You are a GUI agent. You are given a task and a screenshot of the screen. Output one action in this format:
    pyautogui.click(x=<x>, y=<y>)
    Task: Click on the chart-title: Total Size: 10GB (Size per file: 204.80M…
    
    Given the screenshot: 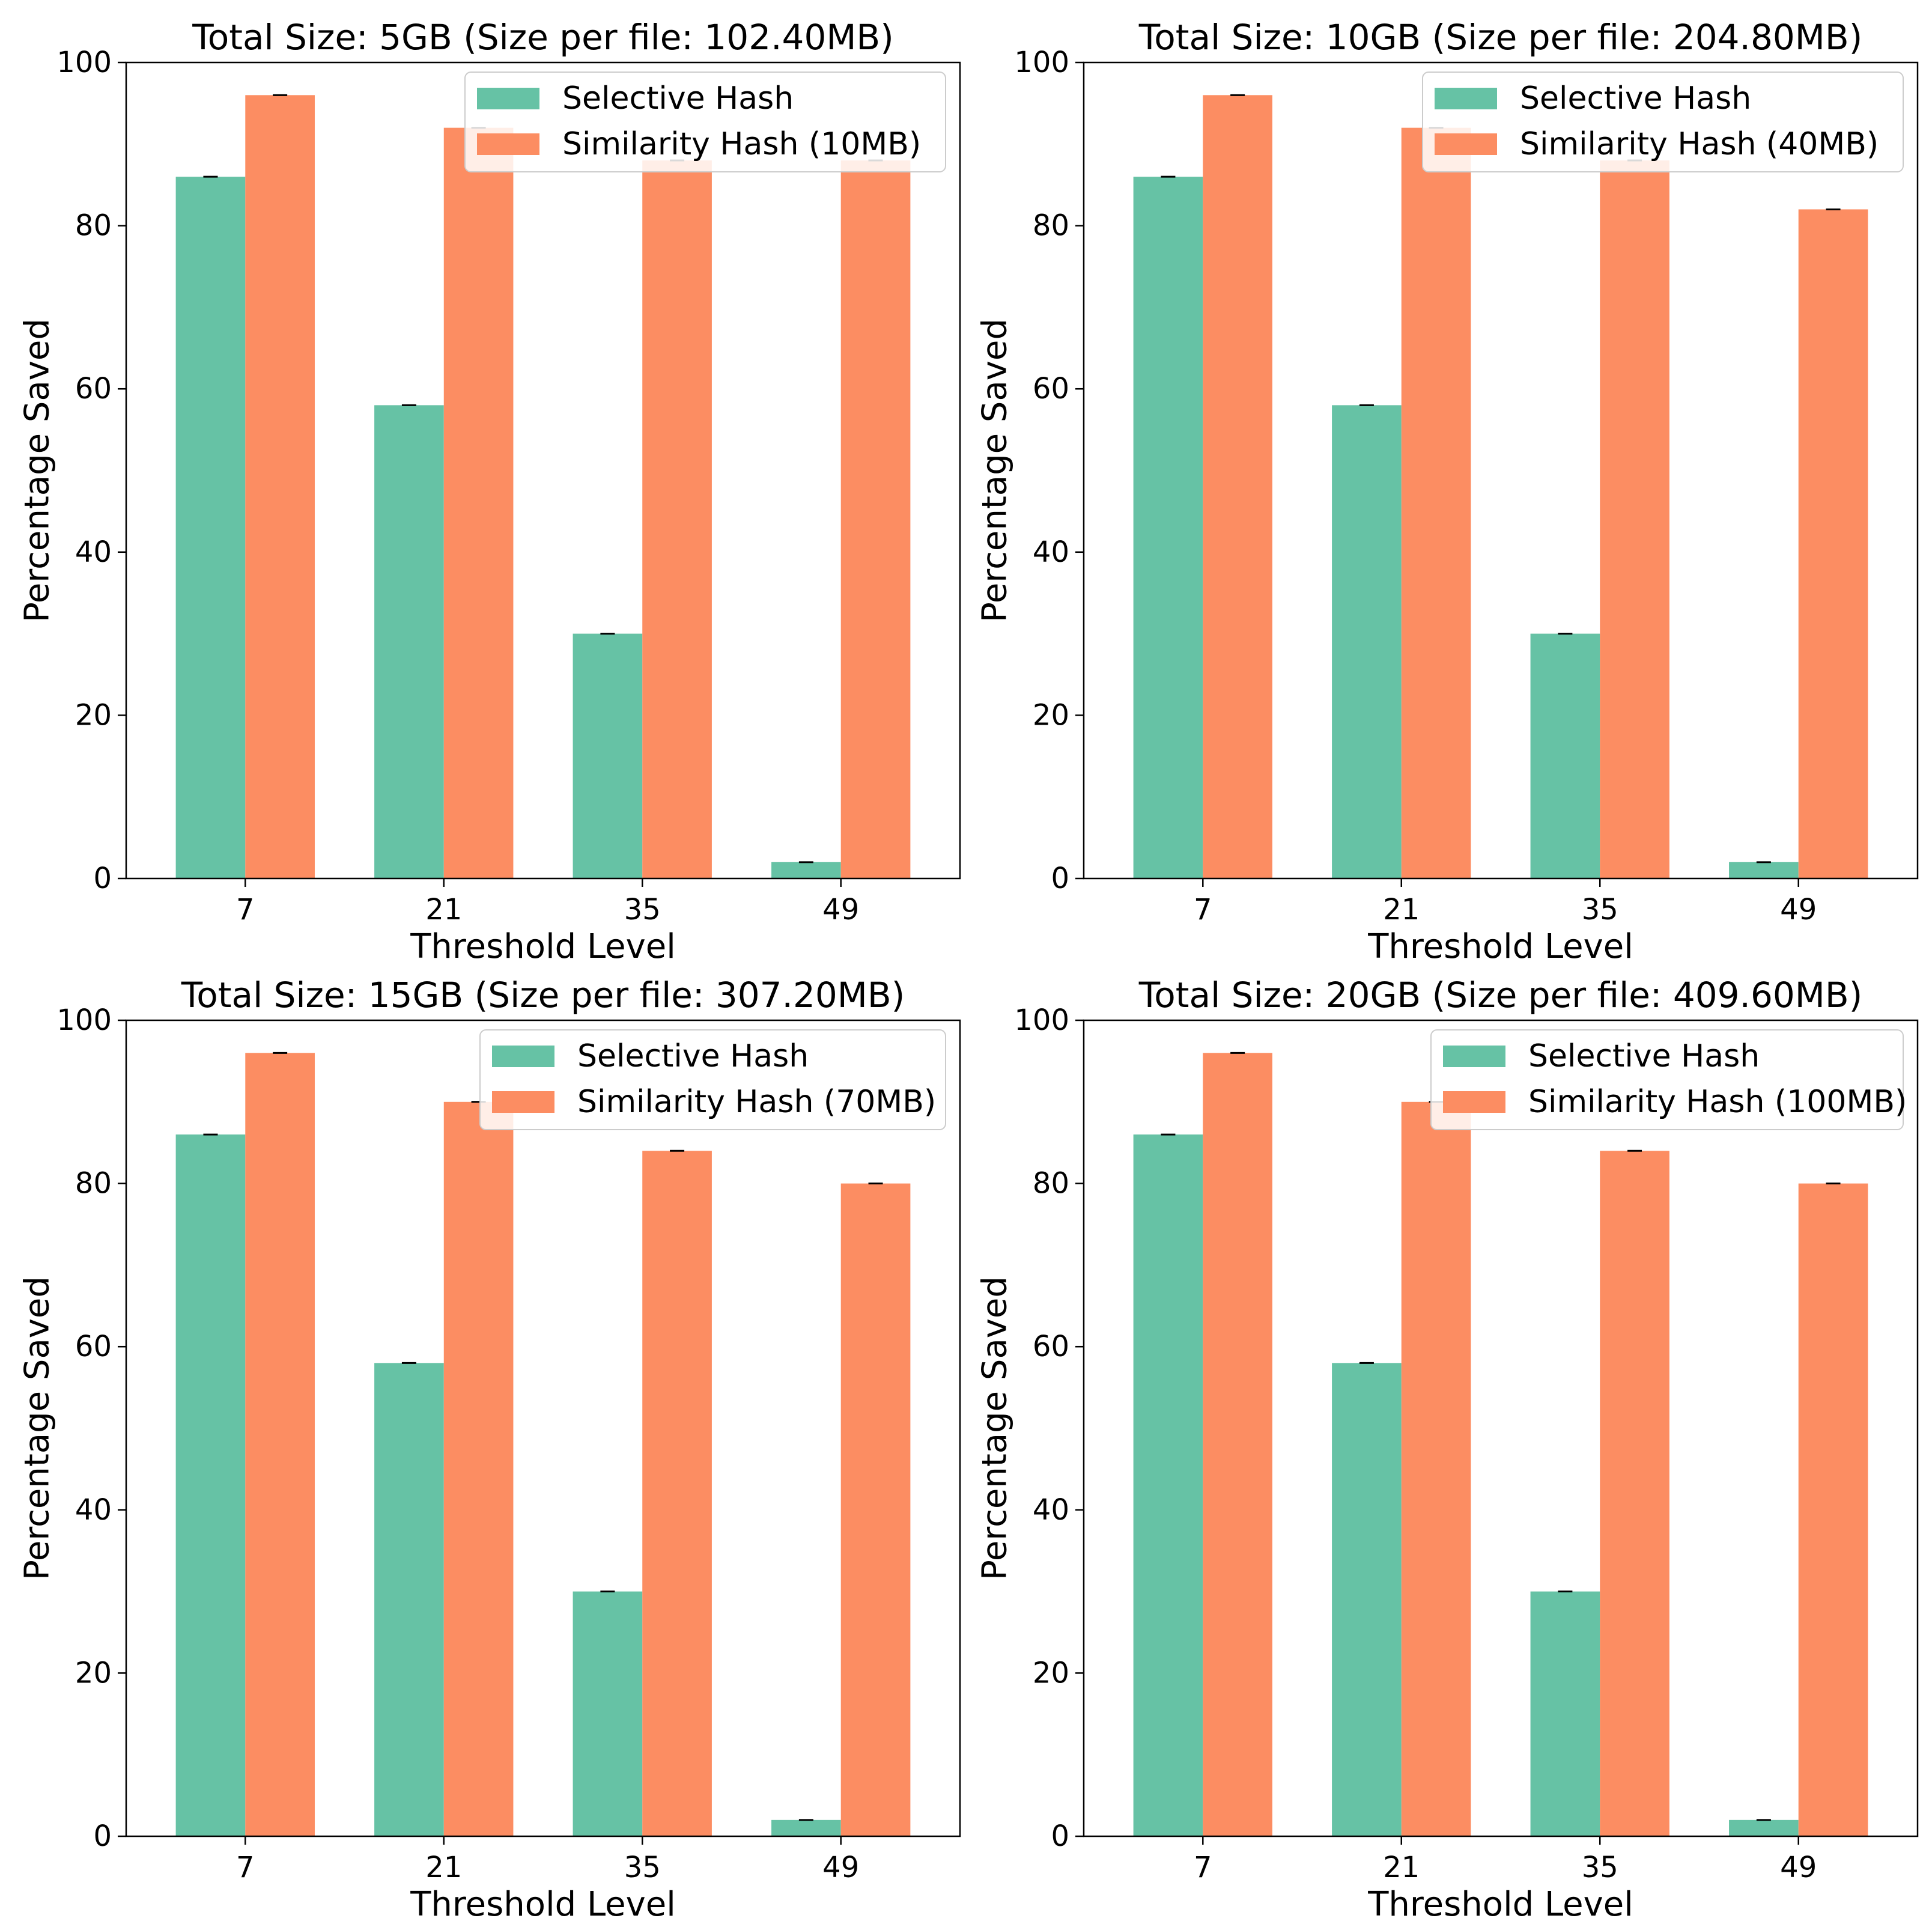 What is the action you would take?
    pyautogui.click(x=1500, y=37)
    